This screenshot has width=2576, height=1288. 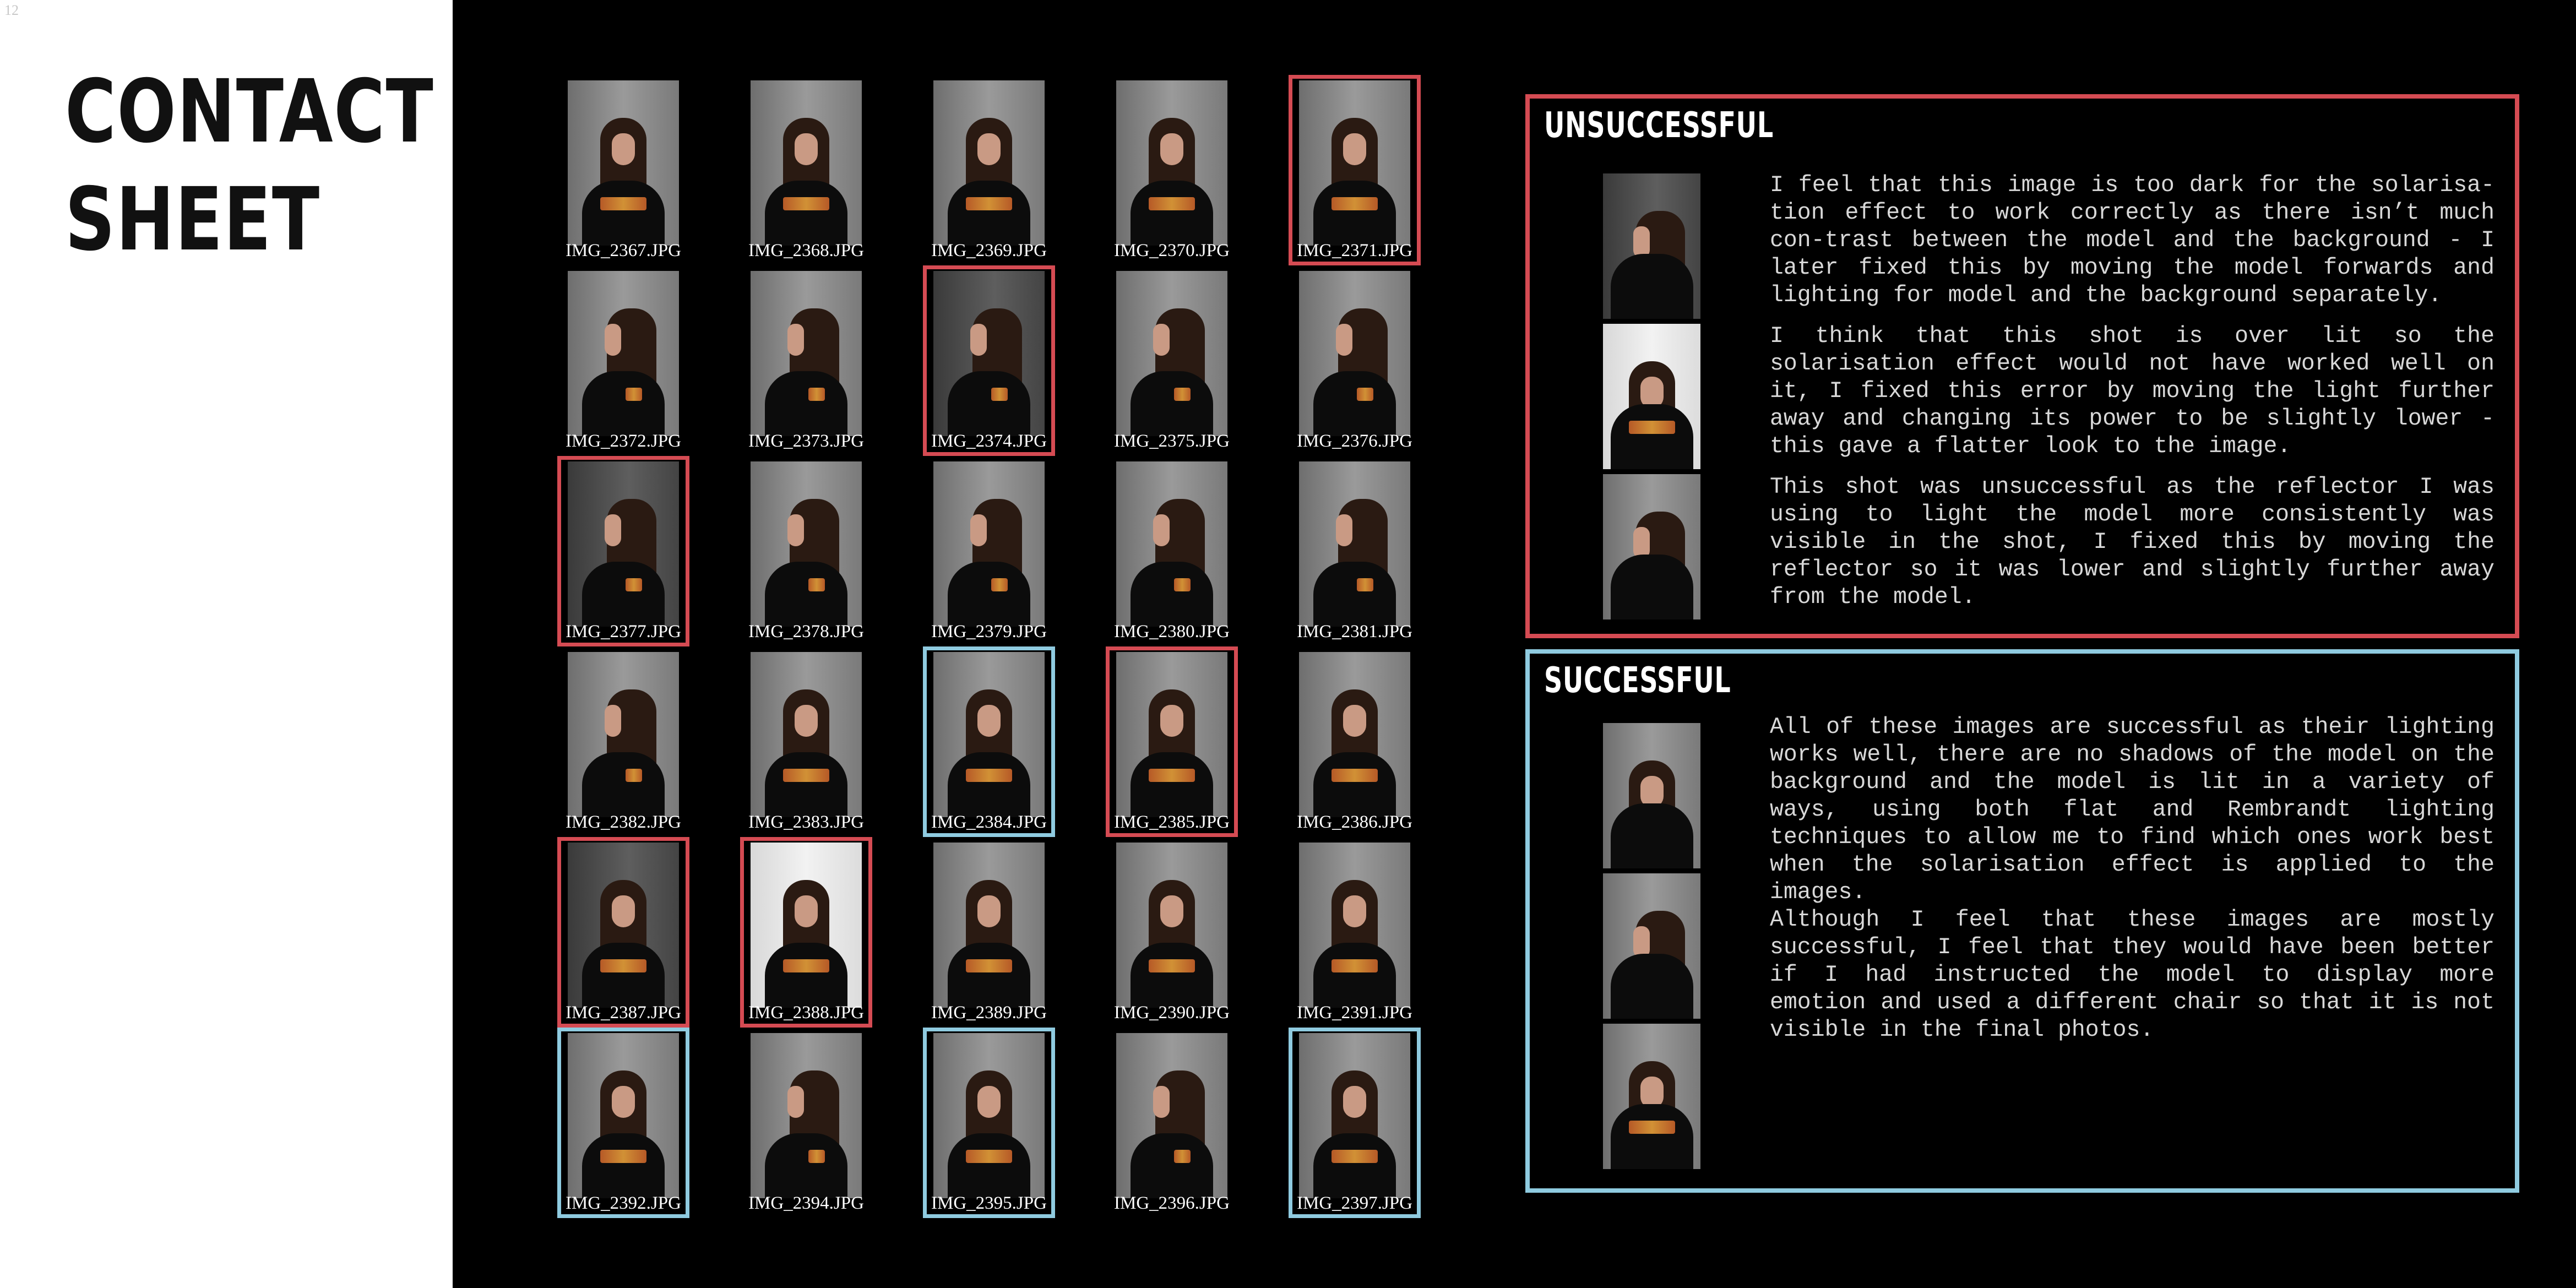 I want to click on contact-thumbnail: IMG_2379.JPG, so click(x=989, y=551).